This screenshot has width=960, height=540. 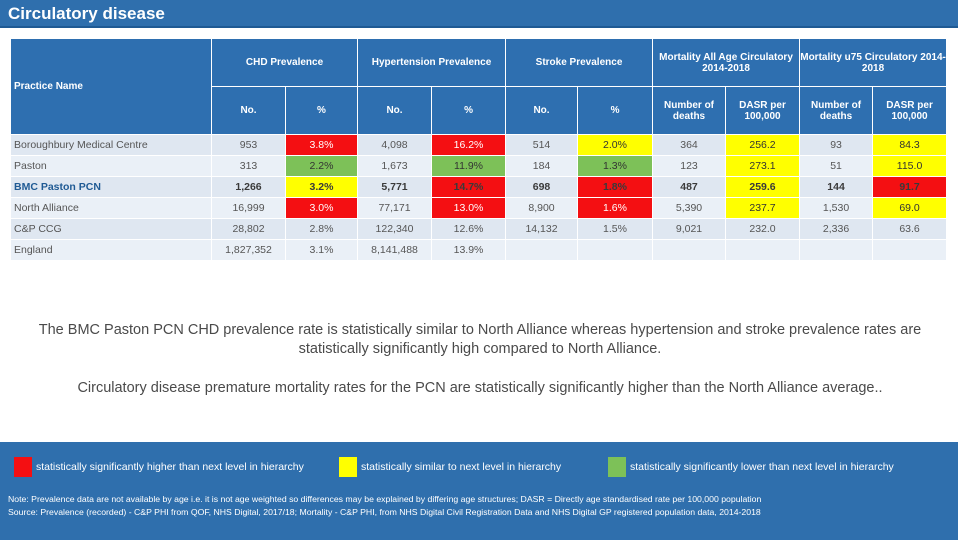 I want to click on practice-name-header: Practice Name, so click(x=111, y=86).